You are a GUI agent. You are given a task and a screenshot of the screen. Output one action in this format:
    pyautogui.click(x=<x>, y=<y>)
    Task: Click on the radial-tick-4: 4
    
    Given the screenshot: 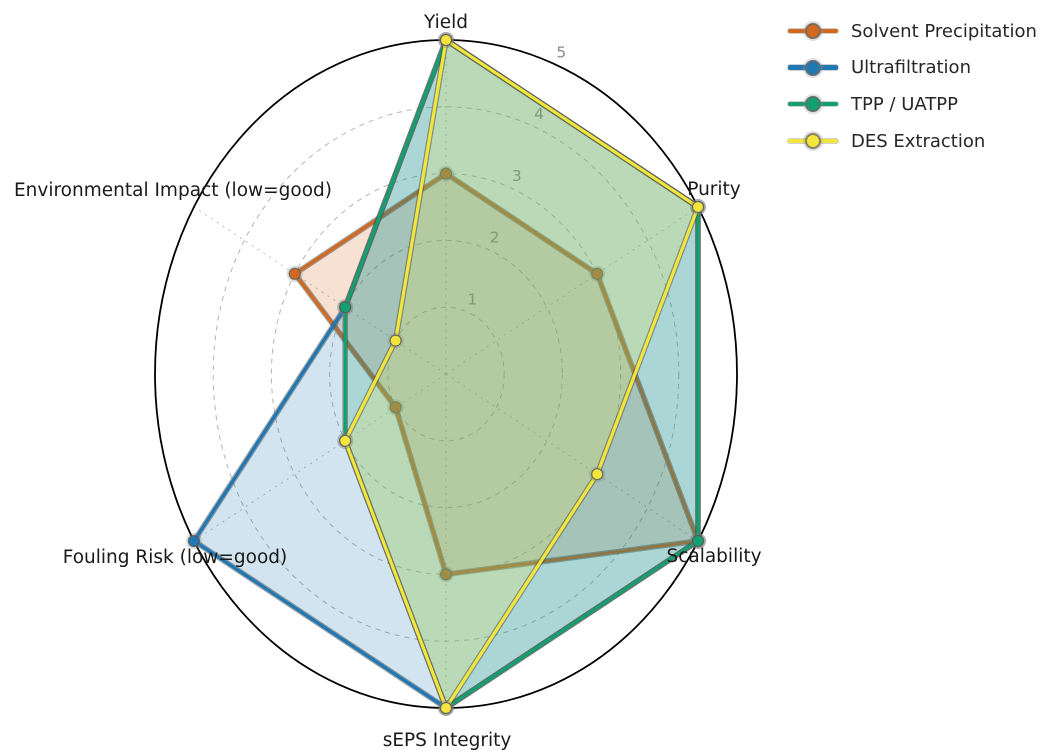 What is the action you would take?
    pyautogui.click(x=539, y=114)
    